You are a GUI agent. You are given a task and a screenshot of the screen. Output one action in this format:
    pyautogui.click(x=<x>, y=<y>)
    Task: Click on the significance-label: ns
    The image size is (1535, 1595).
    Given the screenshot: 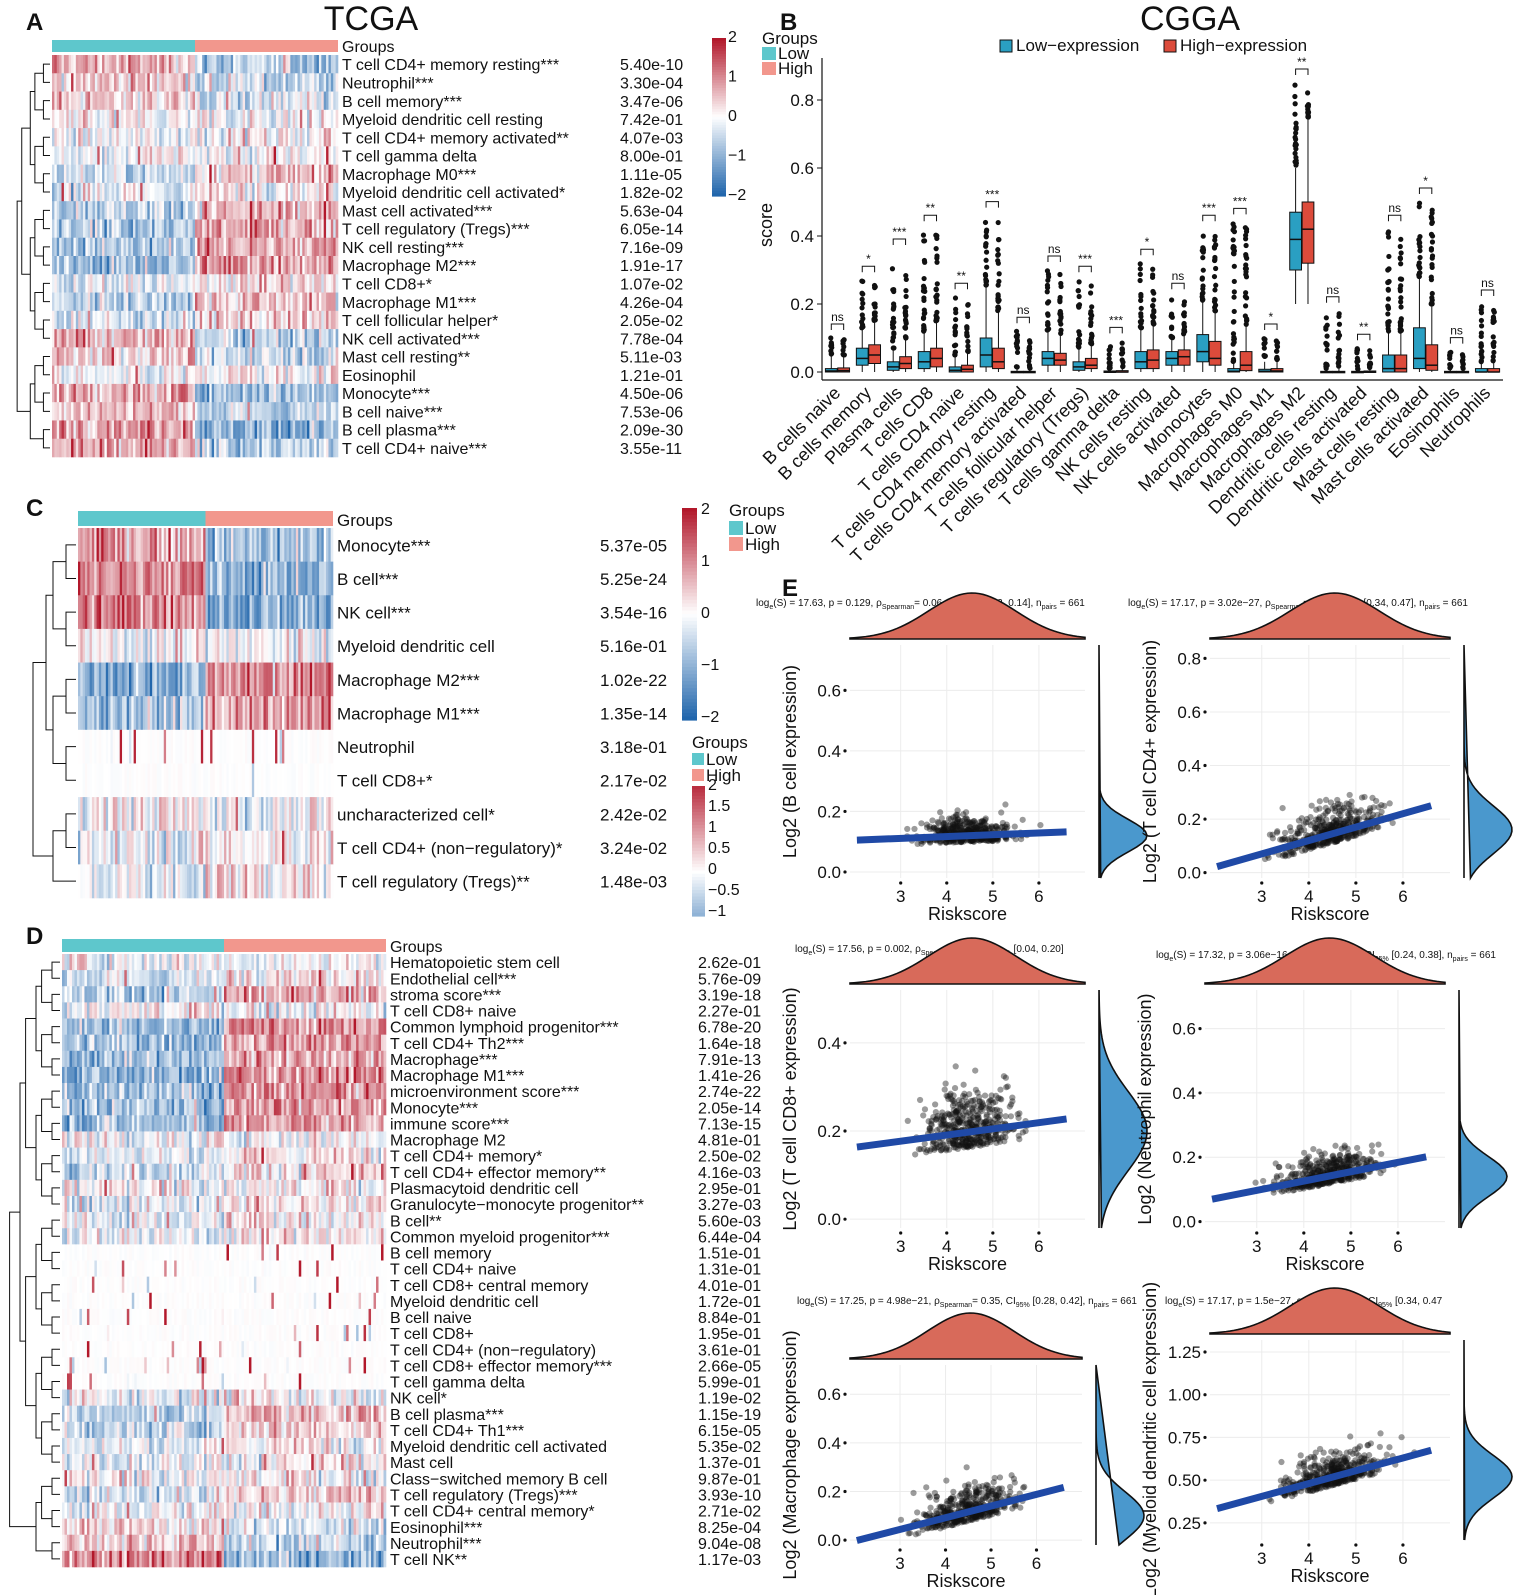 What is the action you would take?
    pyautogui.click(x=837, y=317)
    